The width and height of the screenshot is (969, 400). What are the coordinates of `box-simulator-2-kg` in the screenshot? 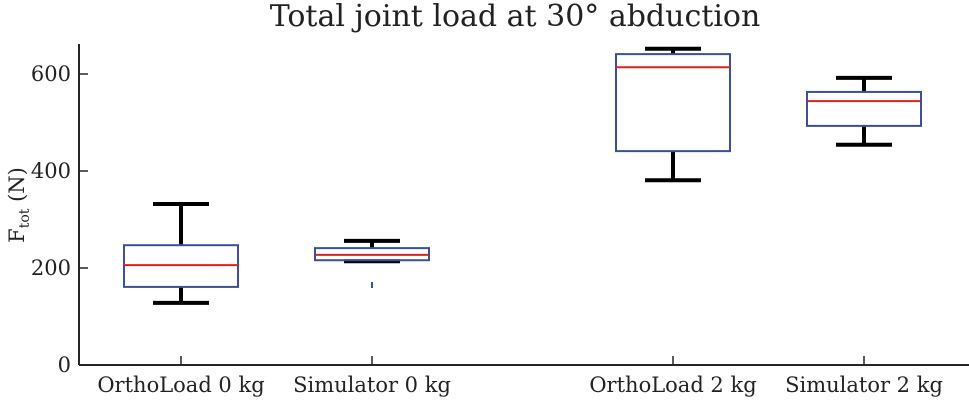 It's located at (864, 111).